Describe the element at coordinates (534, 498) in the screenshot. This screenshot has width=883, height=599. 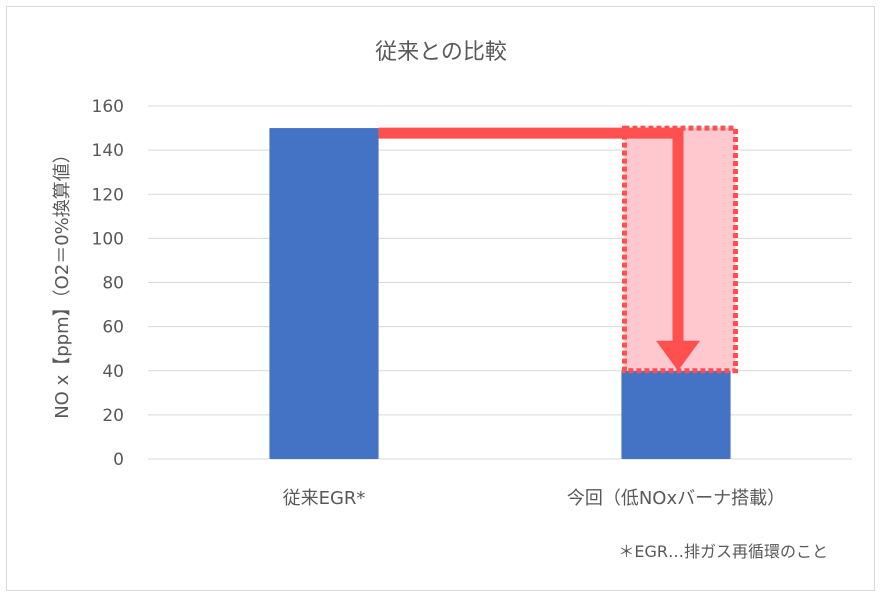
I see `x-tick-labels: 従来EGR* 今回（低NOxバーナ搭載）` at that location.